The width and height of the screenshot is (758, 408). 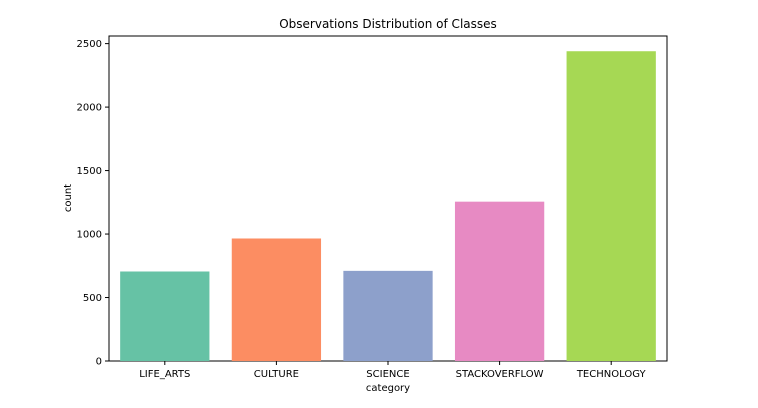 I want to click on y-tick-label: 2500, so click(x=89, y=44).